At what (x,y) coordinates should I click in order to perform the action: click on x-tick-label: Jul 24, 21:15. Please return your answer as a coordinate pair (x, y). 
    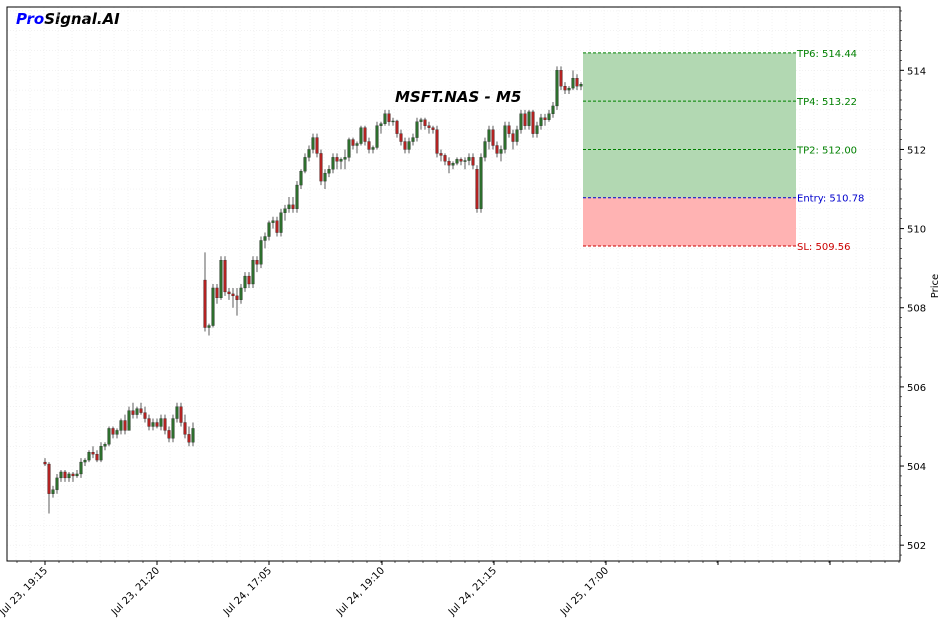
    Looking at the image, I should click on (472, 591).